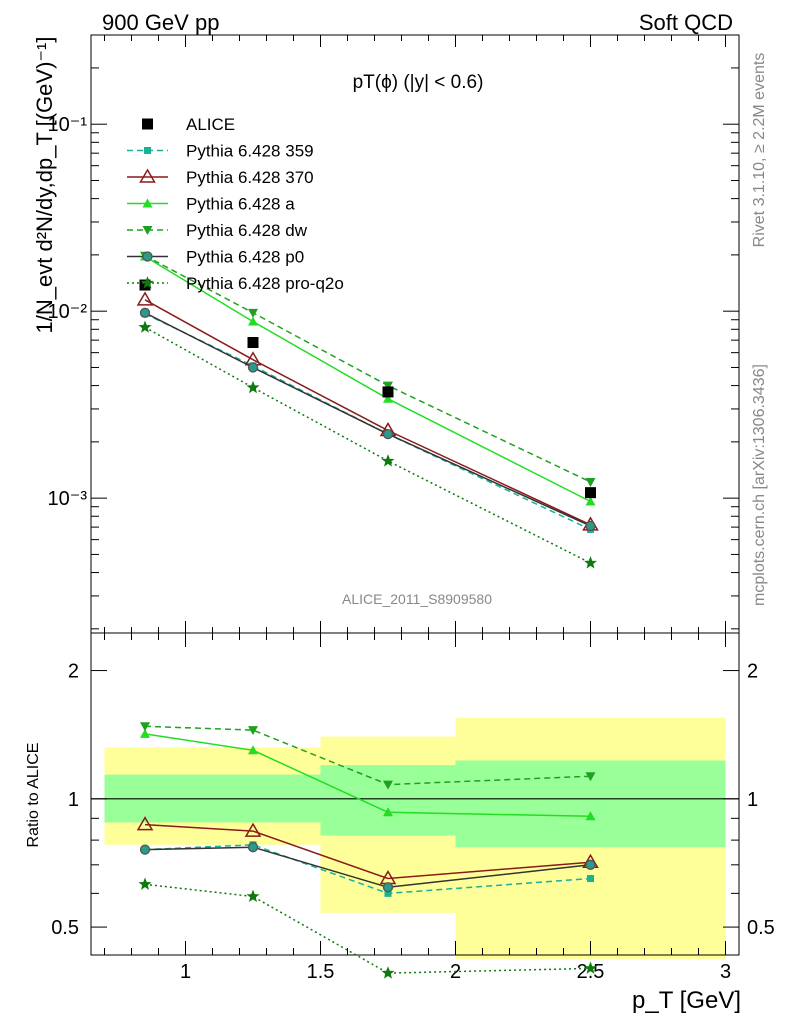 This screenshot has height=1024, width=786. Describe the element at coordinates (417, 599) in the screenshot. I see `watermark-text: ALICE_2011_S8909580` at that location.